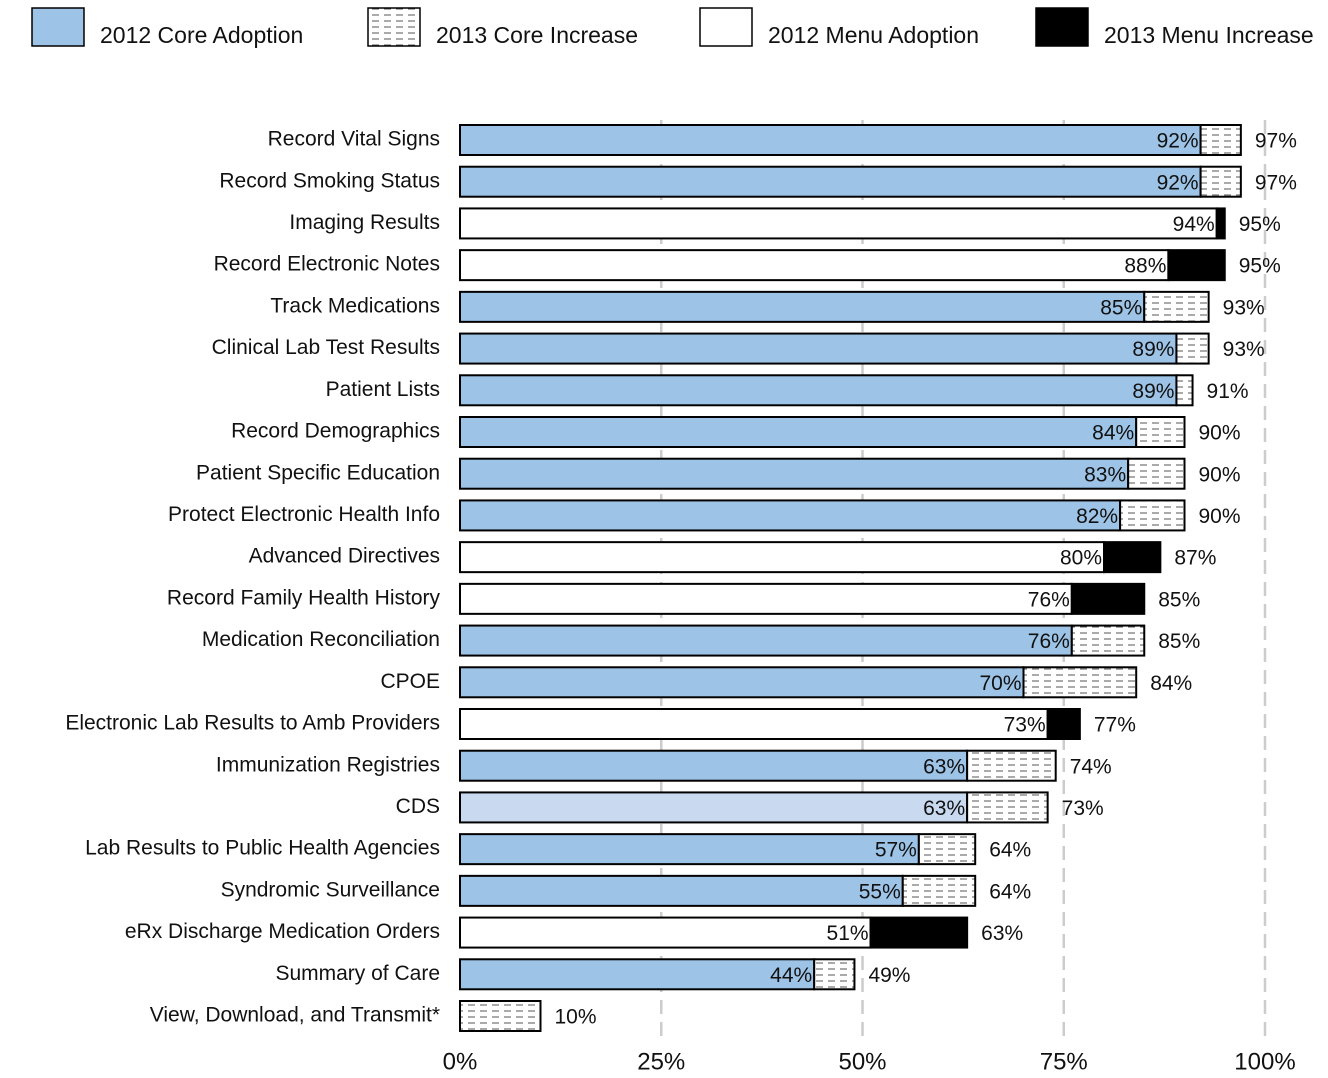 The height and width of the screenshot is (1078, 1328). What do you see at coordinates (944, 766) in the screenshot?
I see `value-label: 63%` at bounding box center [944, 766].